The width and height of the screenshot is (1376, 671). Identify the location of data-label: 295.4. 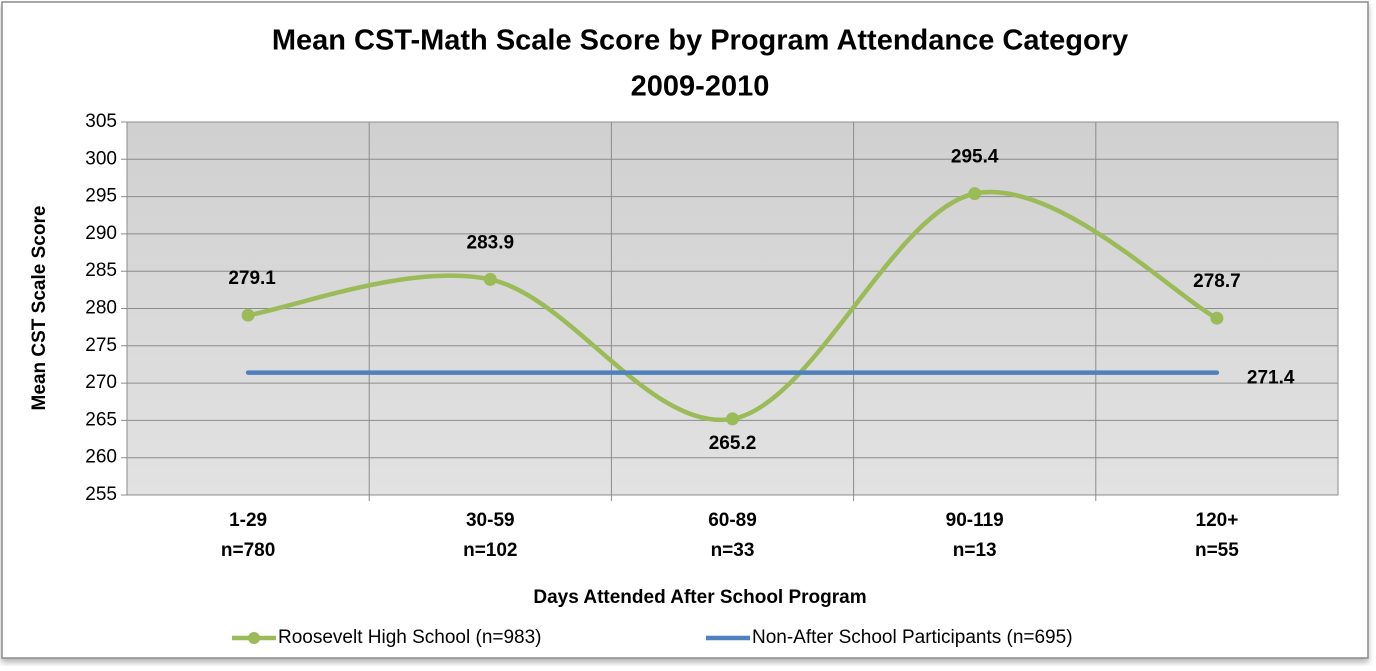
(975, 157).